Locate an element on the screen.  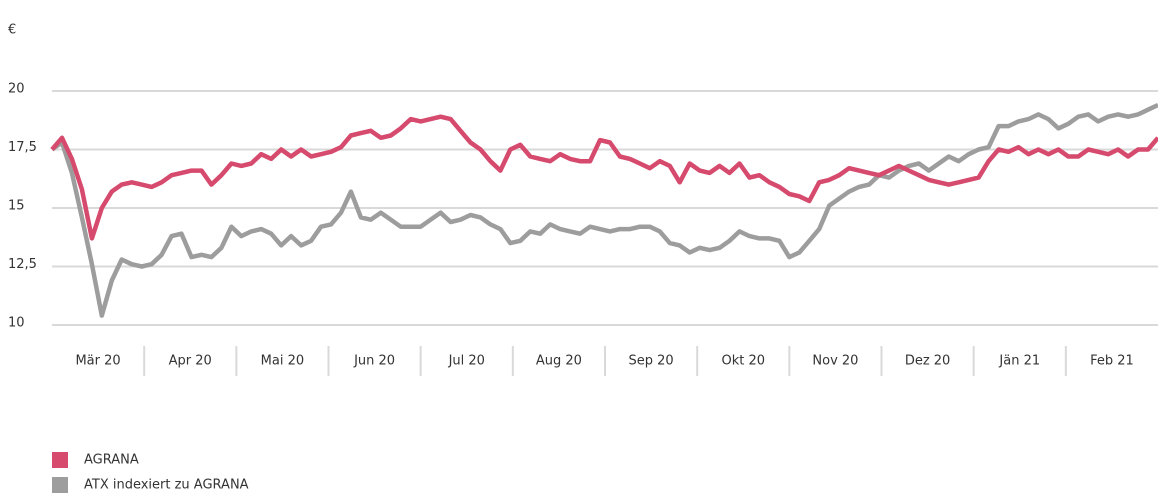
x-tick-label: Jun 20 is located at coordinates (374, 361).